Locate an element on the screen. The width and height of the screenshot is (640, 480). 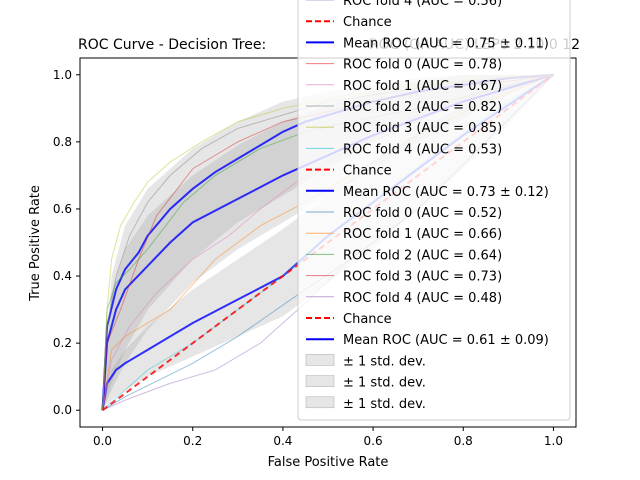
legend-label: Mean ROC (AUC = 0.75 ± 0.11) is located at coordinates (446, 43).